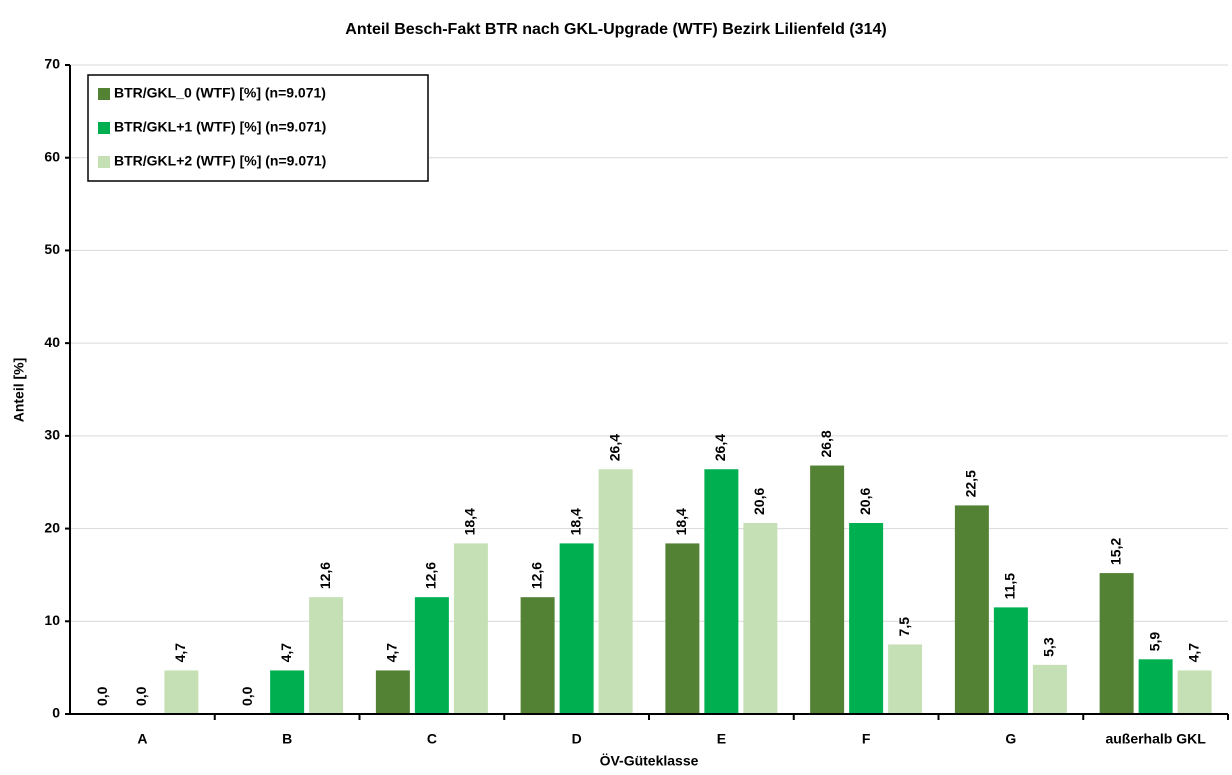  What do you see at coordinates (721, 739) in the screenshot?
I see `x-tick-label: E` at bounding box center [721, 739].